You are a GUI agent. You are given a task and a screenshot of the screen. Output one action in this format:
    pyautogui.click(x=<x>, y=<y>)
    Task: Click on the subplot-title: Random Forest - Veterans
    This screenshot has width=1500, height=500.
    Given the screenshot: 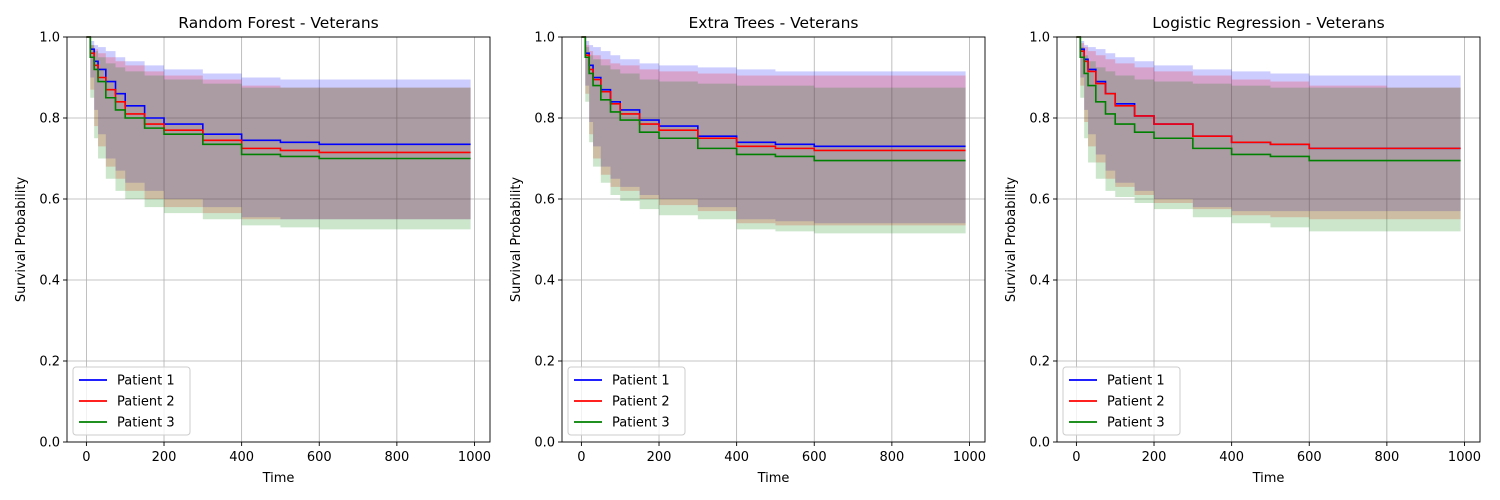 What is the action you would take?
    pyautogui.click(x=278, y=23)
    